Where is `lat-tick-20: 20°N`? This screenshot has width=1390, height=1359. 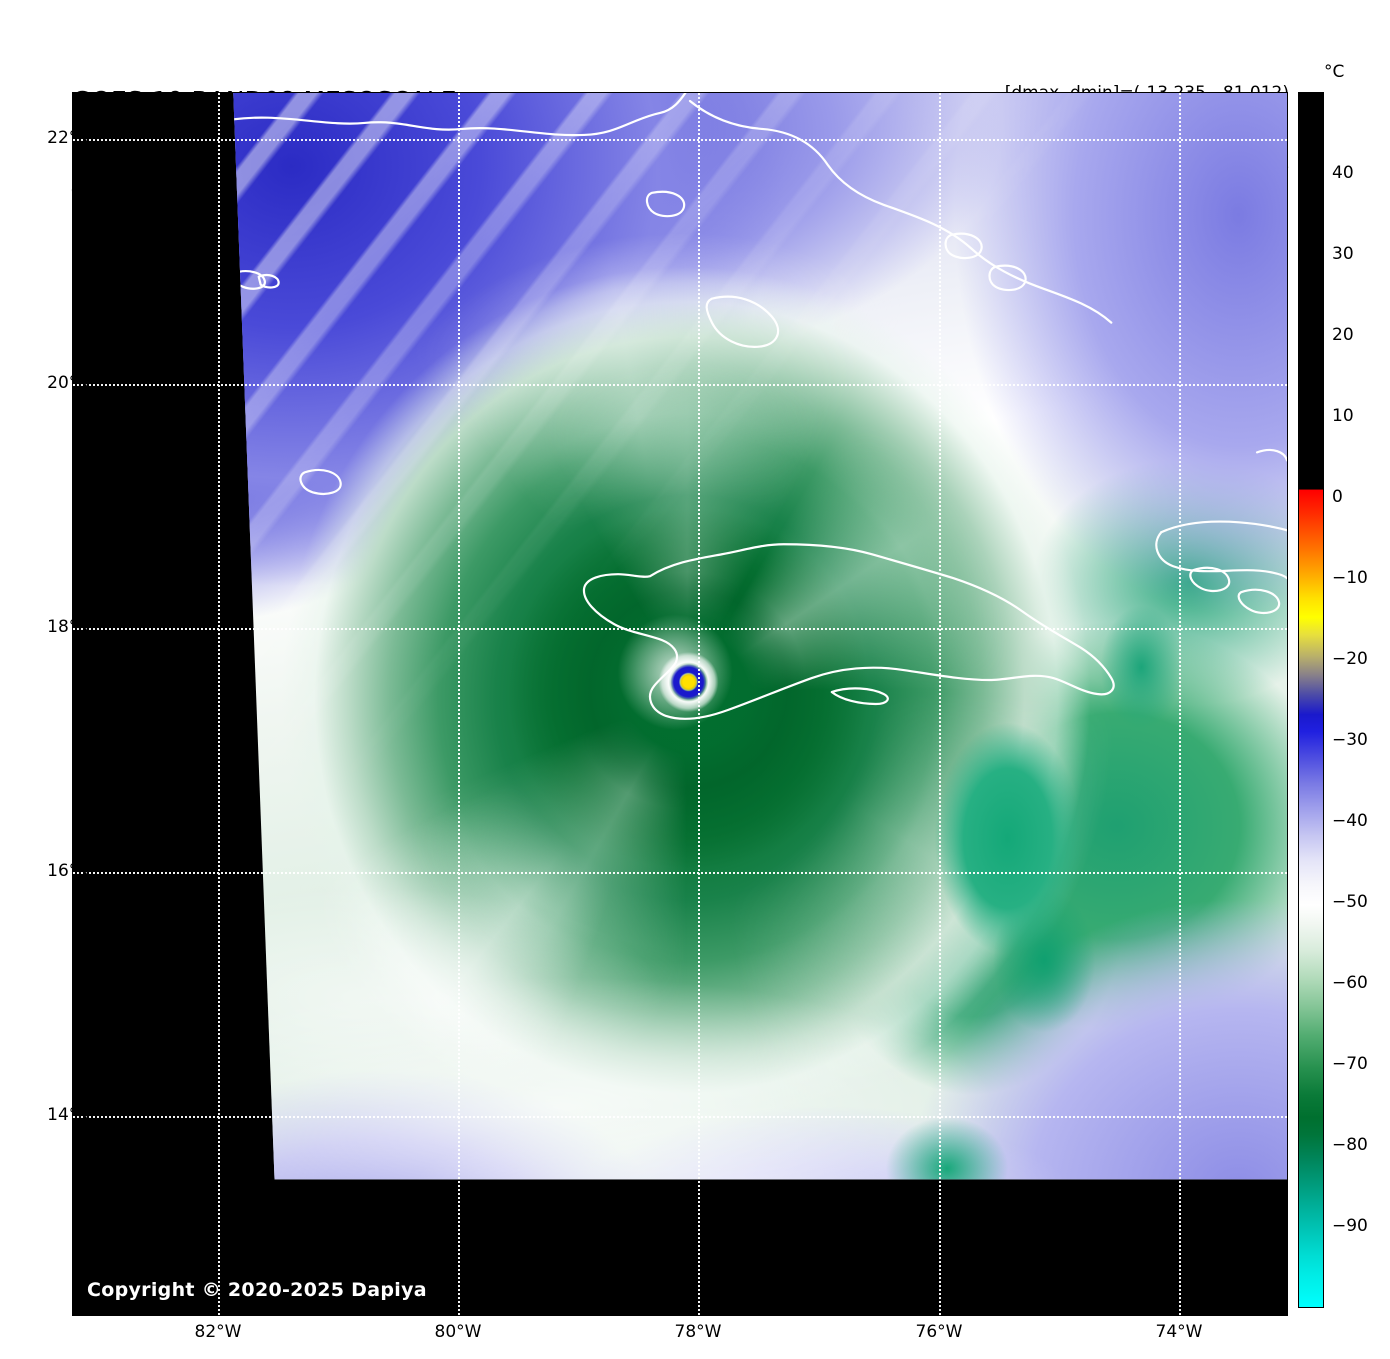
lat-tick-20: 20°N is located at coordinates (68, 383).